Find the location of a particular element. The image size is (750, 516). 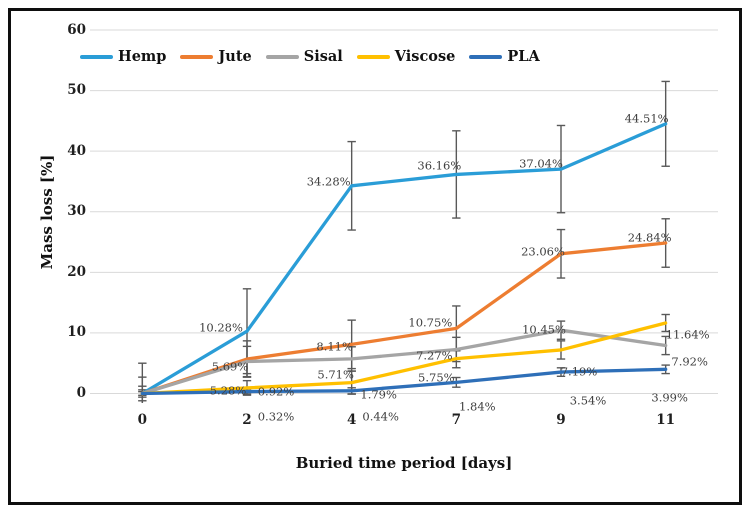

legend-swatch-jute is located at coordinates (197, 57).